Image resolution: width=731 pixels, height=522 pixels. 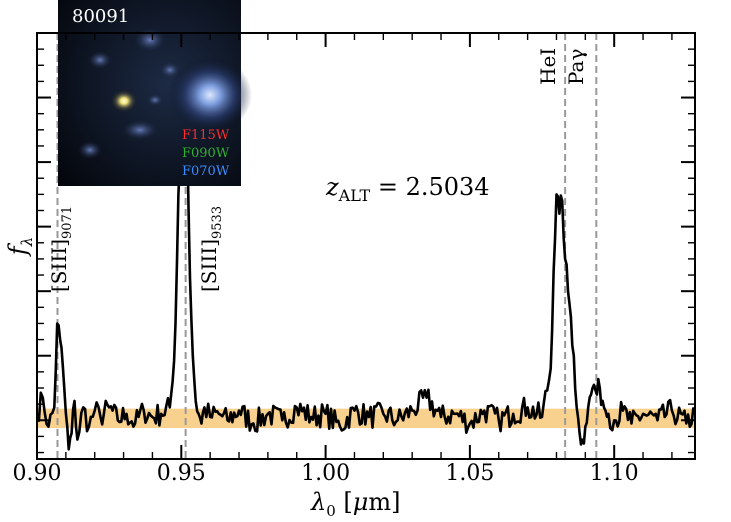 I want to click on filter-label-f070w: F070W, so click(x=206, y=171).